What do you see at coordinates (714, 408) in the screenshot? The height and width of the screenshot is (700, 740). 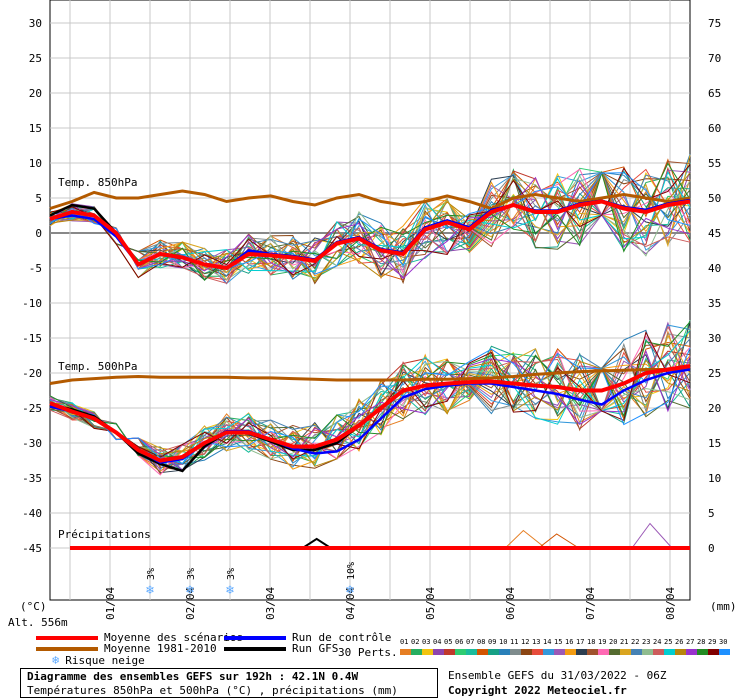 I see `right-tick-label: 20` at bounding box center [714, 408].